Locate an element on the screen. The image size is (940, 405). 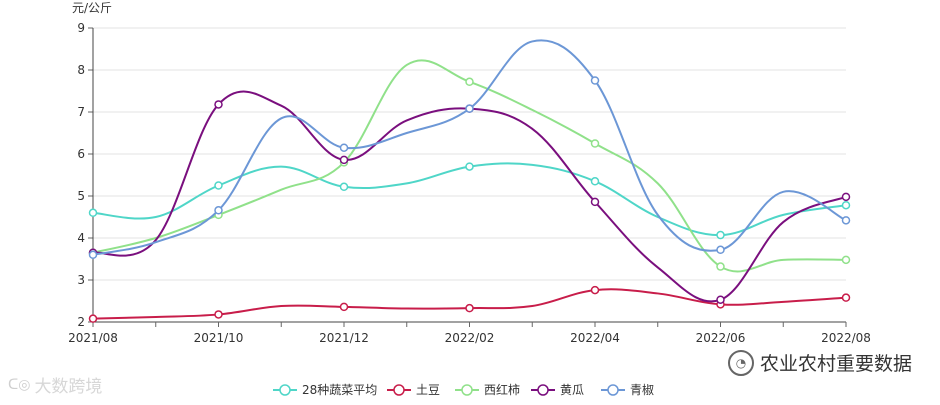
legend-label: 土豆 is located at coordinates (428, 390).